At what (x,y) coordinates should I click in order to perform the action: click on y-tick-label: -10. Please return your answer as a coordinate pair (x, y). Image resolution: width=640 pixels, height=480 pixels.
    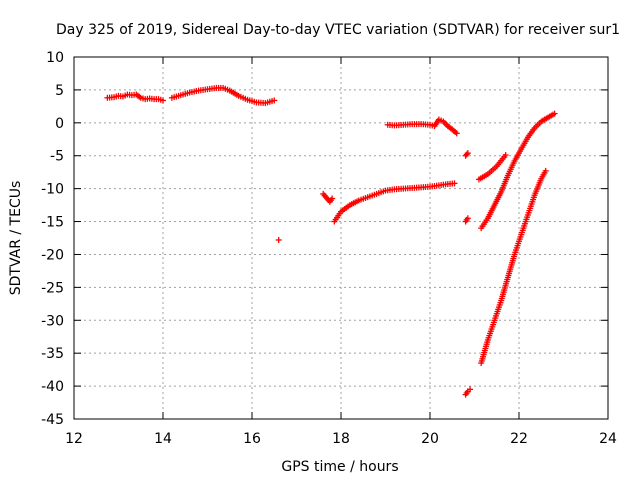
    Looking at the image, I should click on (52, 190).